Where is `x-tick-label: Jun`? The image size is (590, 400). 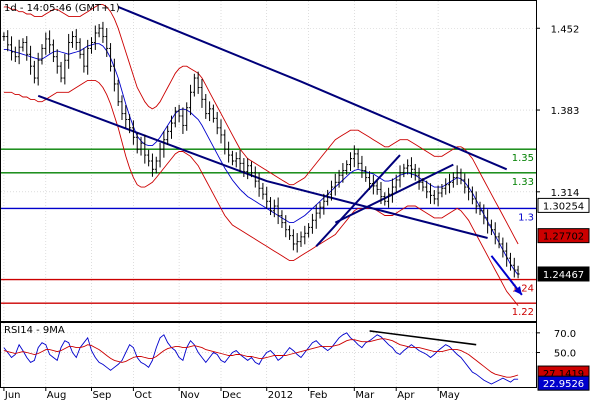
x-tick-label: Jun is located at coordinates (12, 395).